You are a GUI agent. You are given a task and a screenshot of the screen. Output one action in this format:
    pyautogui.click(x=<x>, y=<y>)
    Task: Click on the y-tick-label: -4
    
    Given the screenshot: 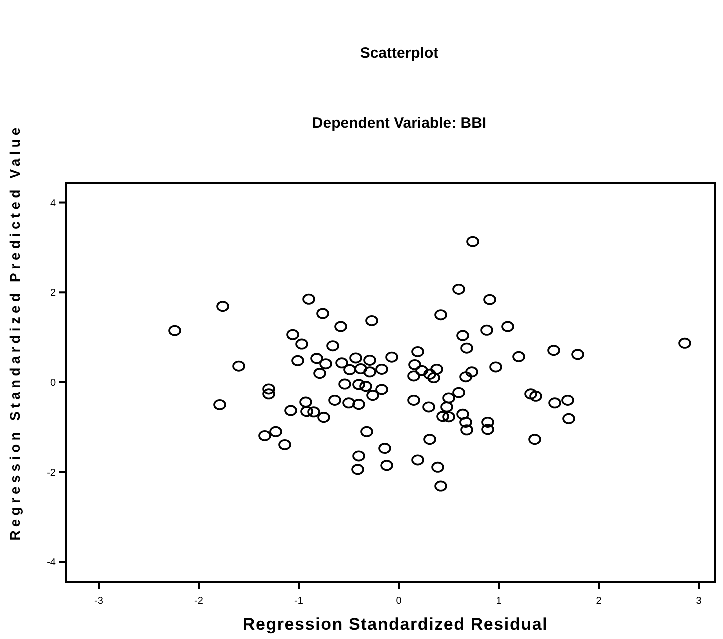 What is the action you would take?
    pyautogui.click(x=51, y=563)
    